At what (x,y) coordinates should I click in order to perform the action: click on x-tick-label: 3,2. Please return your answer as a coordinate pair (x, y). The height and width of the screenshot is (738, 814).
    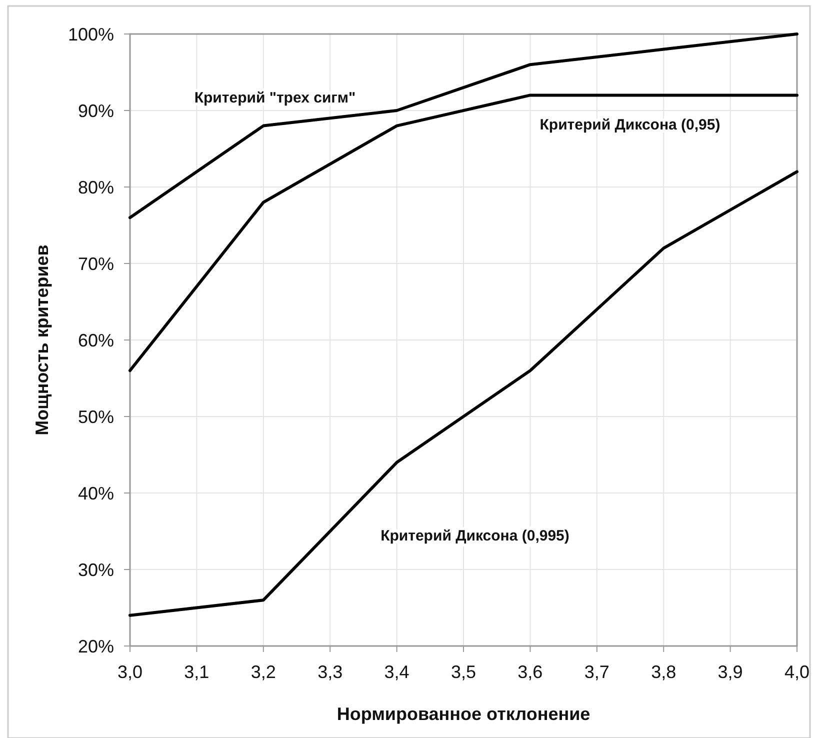
    Looking at the image, I should click on (263, 672).